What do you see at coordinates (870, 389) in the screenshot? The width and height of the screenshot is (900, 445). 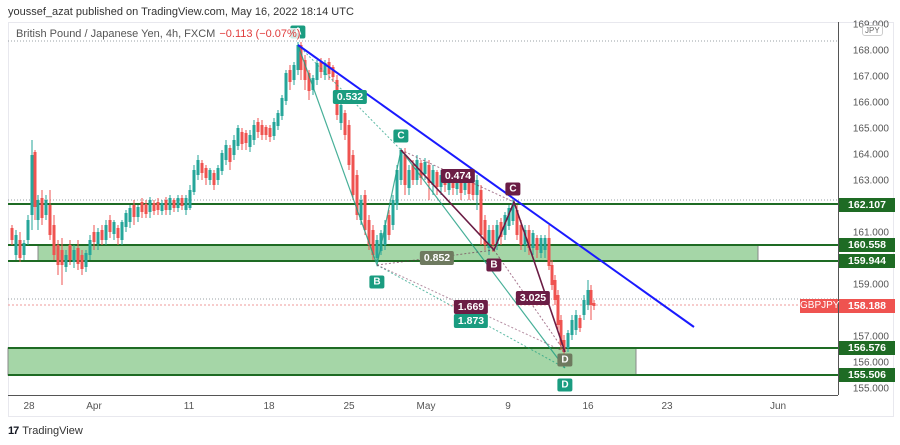 I see `price-tick: 155.000` at bounding box center [870, 389].